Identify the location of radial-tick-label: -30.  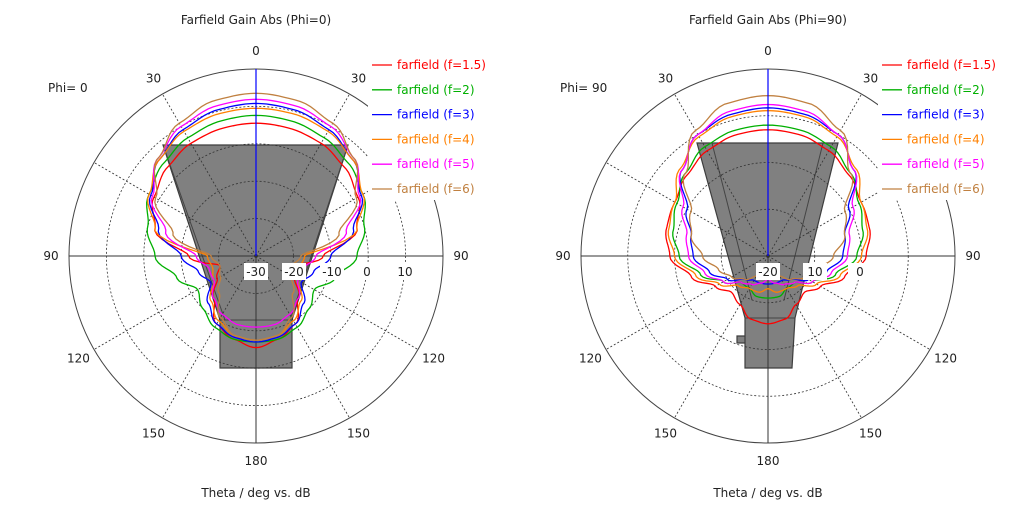
(256, 272).